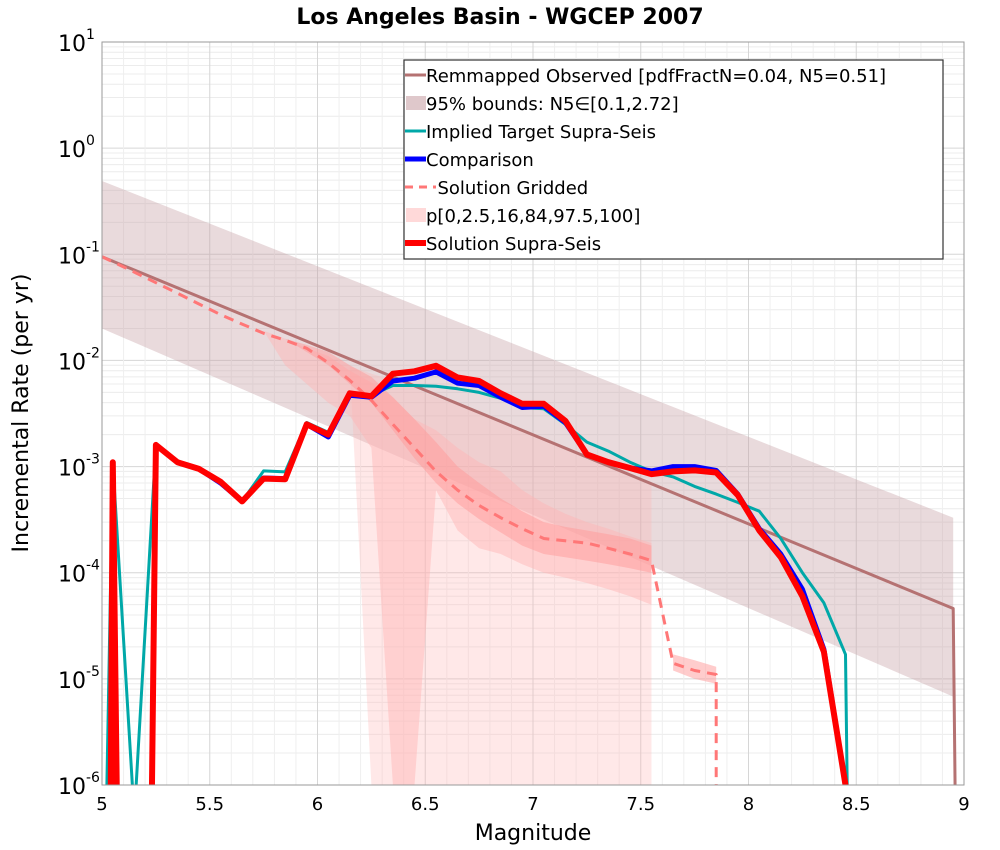  Describe the element at coordinates (101, 804) in the screenshot. I see `x-tick-label: 5` at that location.